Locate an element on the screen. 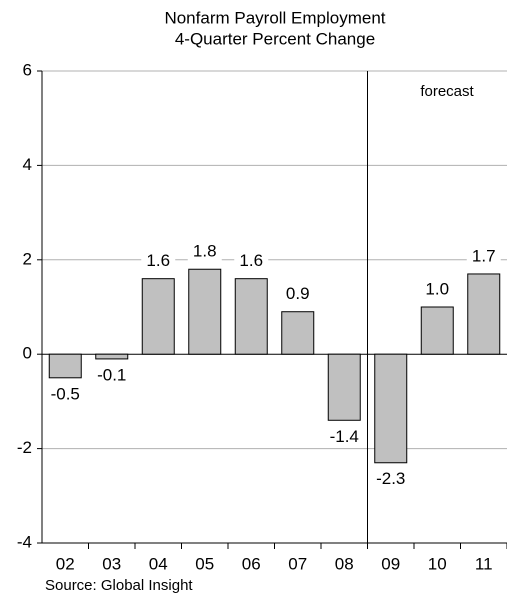 This screenshot has width=507, height=597. value-label: 0.9 is located at coordinates (298, 293).